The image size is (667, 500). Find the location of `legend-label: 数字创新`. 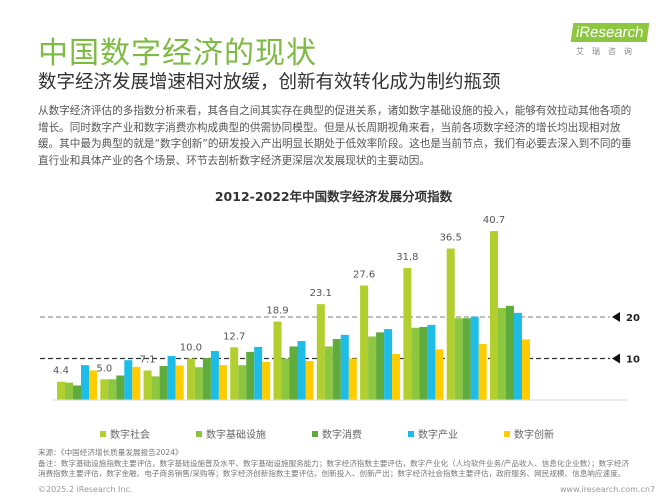

legend-label: 数字创新 is located at coordinates (534, 435).